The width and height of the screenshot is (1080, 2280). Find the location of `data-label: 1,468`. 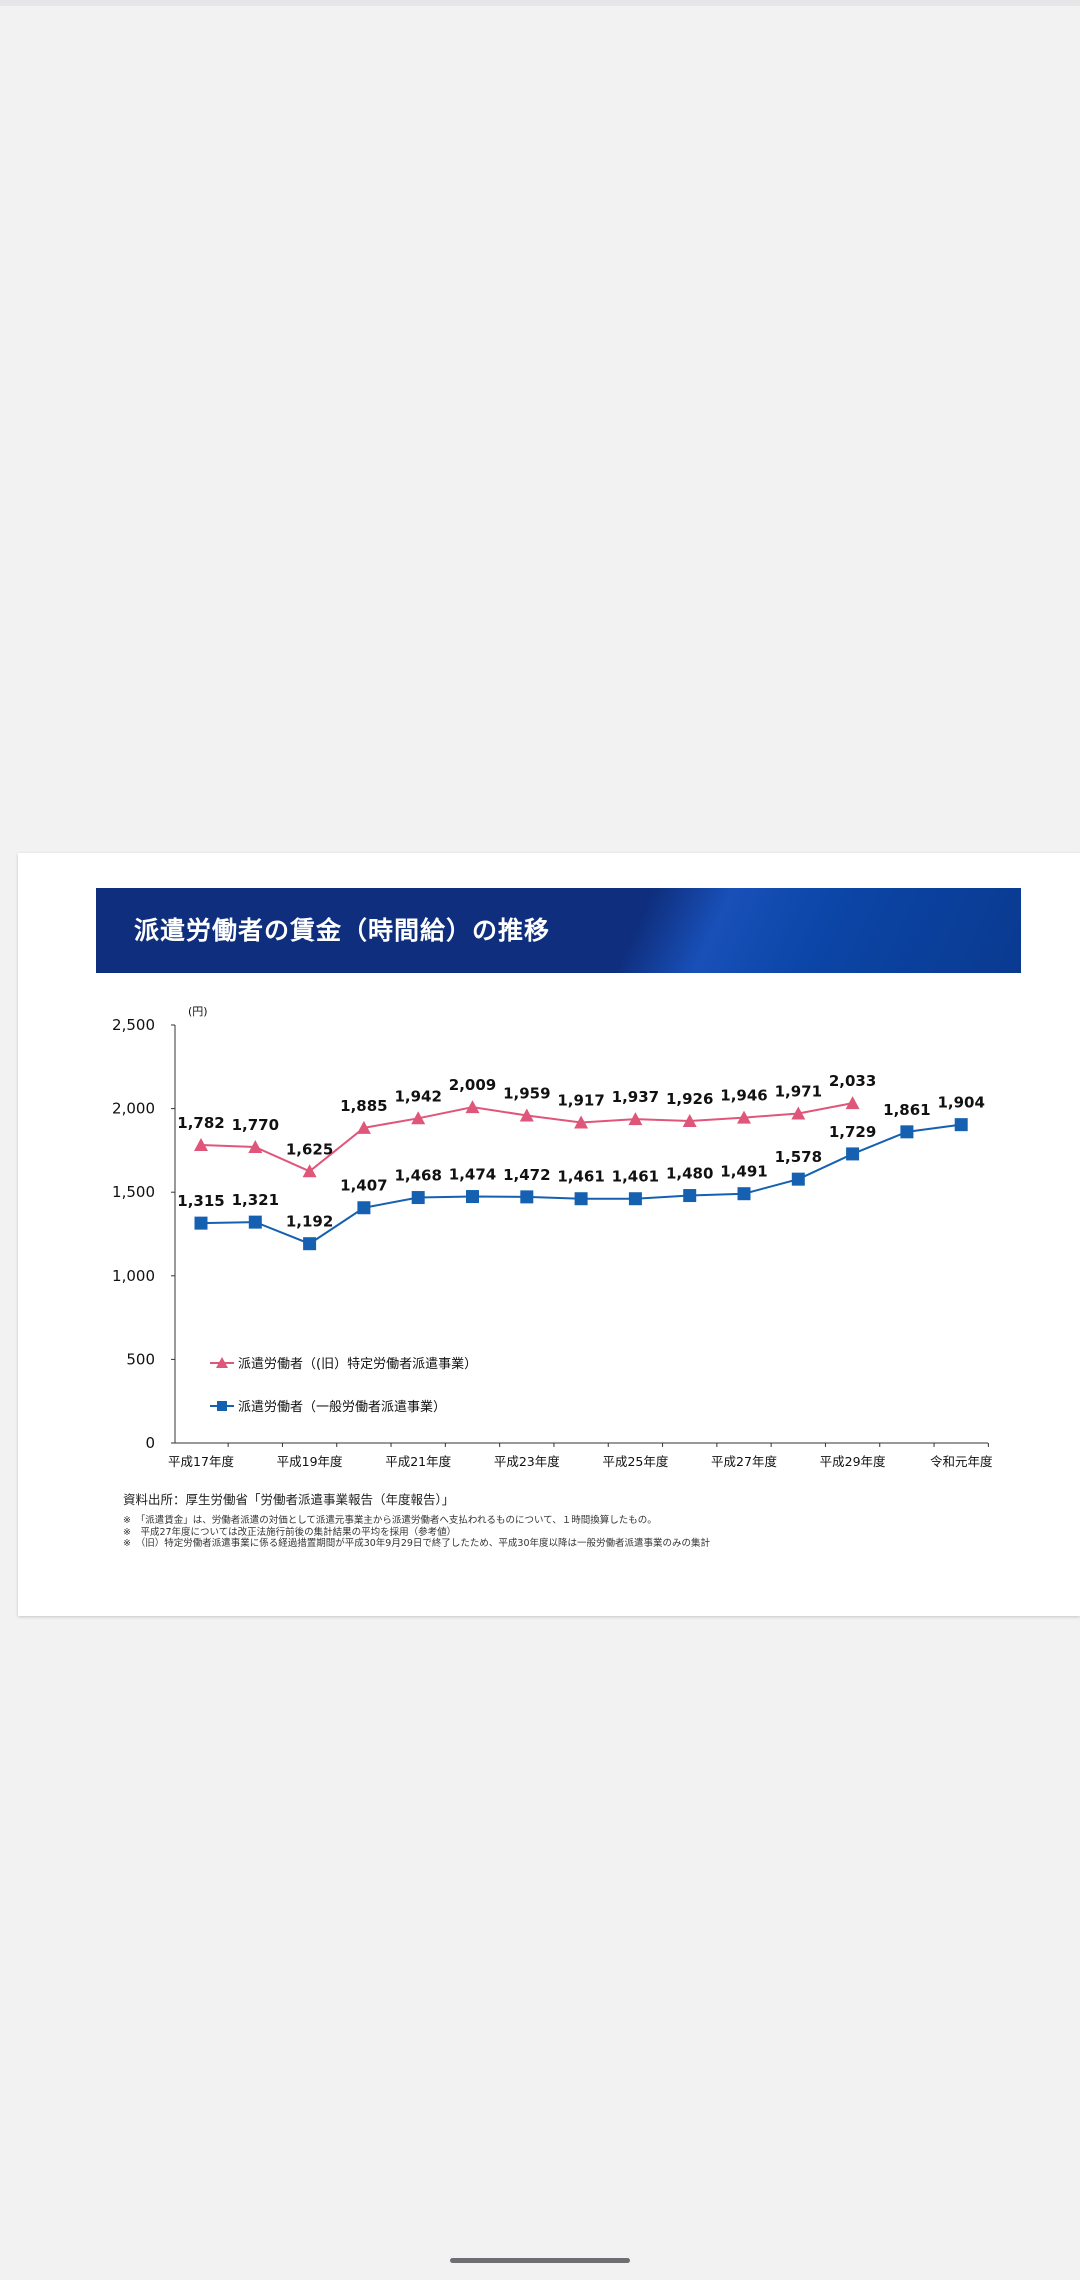

data-label: 1,468 is located at coordinates (417, 1176).